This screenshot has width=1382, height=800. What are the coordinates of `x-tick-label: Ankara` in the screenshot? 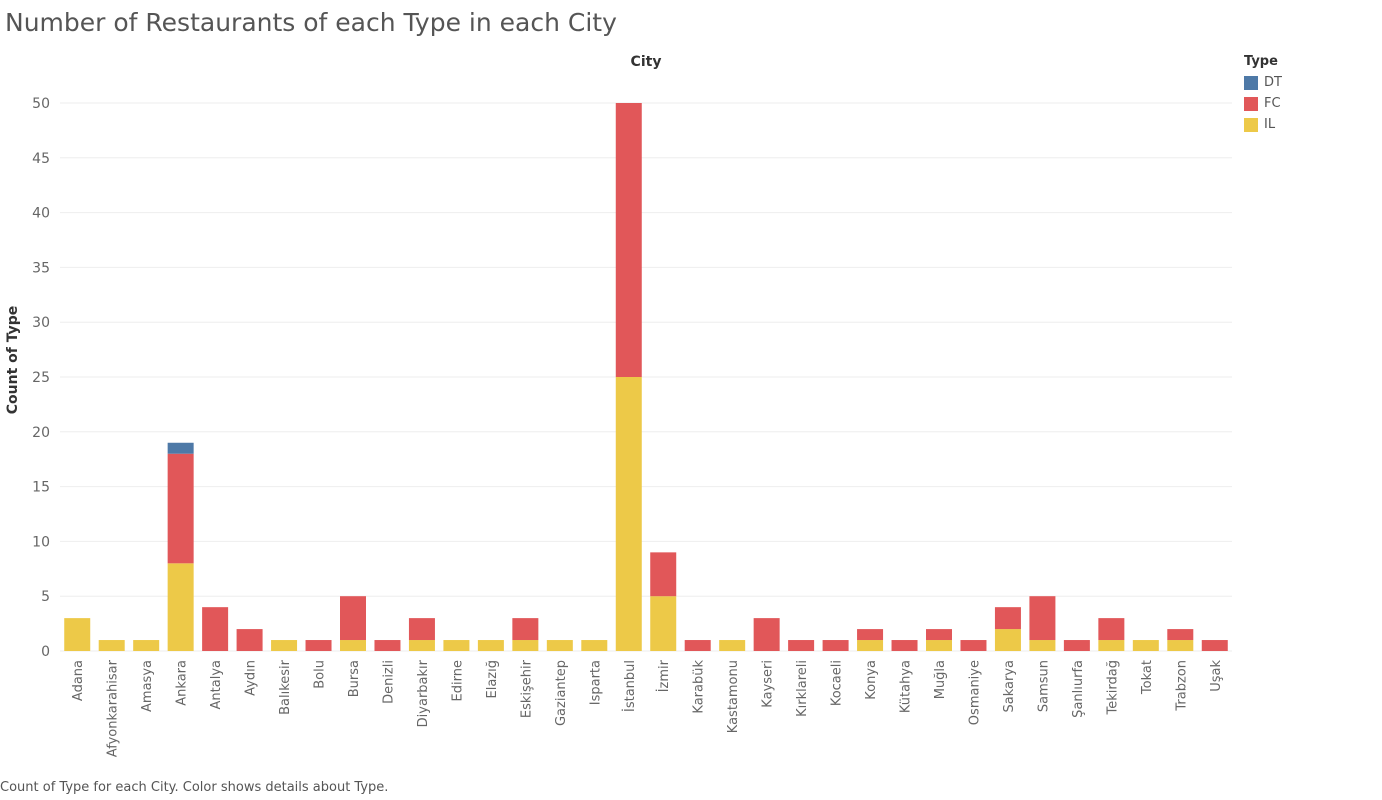 It's located at (182, 683).